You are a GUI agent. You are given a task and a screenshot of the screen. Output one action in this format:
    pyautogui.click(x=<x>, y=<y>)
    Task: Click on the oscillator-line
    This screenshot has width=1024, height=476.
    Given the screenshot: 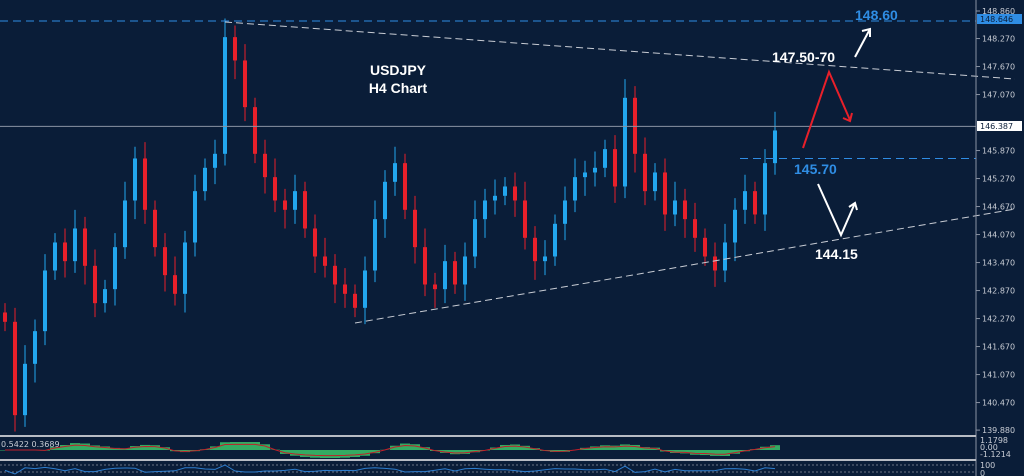 What is the action you would take?
    pyautogui.click(x=390, y=469)
    